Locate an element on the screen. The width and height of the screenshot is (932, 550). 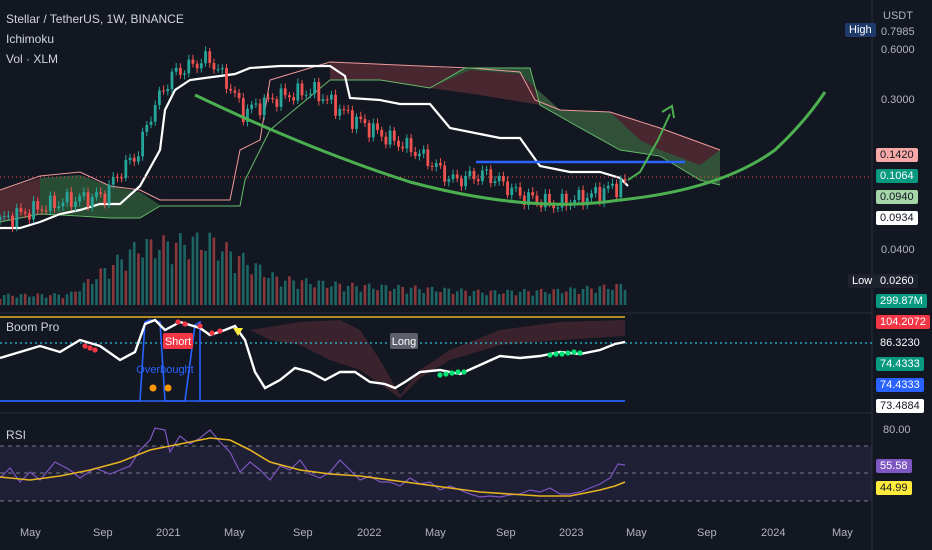
price-badge-close: 0.1064 is located at coordinates (897, 176).